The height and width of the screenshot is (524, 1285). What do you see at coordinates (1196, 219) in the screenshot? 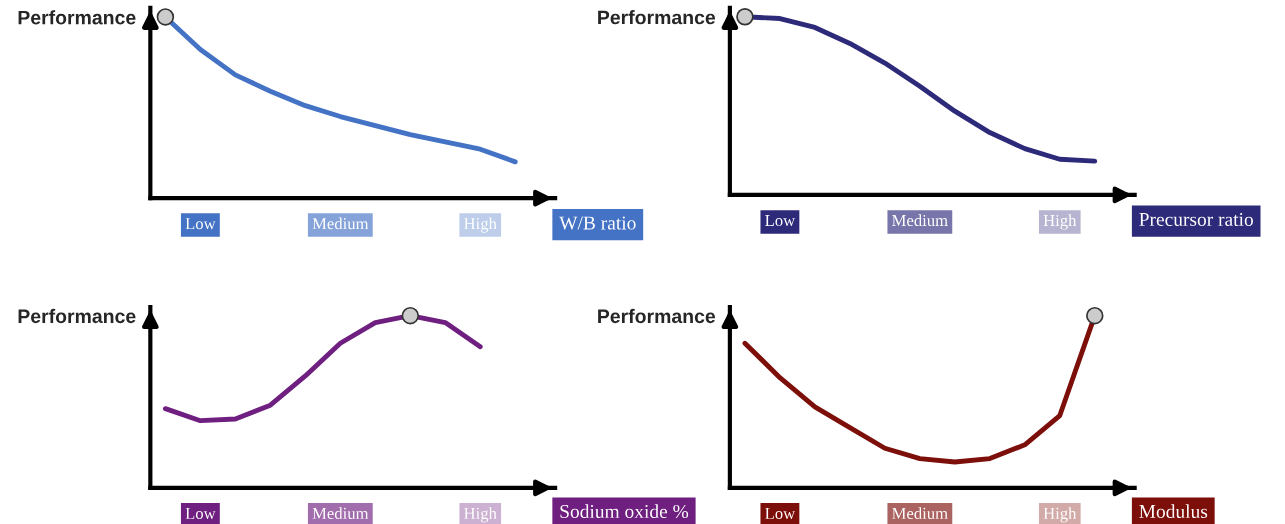
I see `x-axis-title: Precursor ratio` at bounding box center [1196, 219].